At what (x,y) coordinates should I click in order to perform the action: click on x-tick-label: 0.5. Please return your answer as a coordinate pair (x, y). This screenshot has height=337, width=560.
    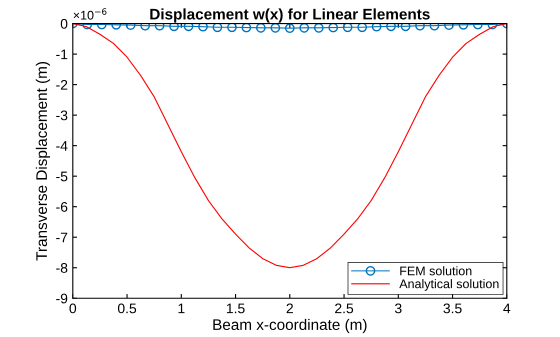
    Looking at the image, I should click on (127, 308).